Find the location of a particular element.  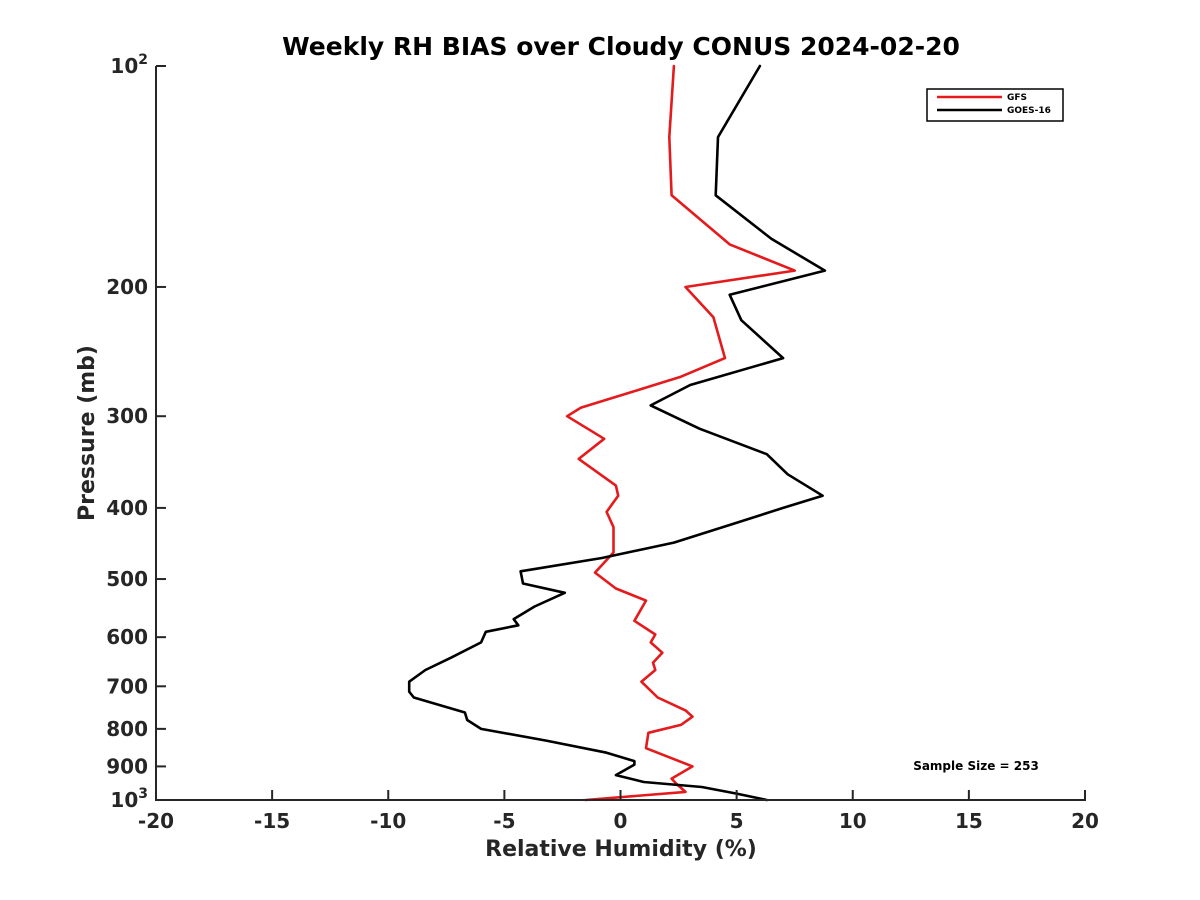

x-tick-label: 15 is located at coordinates (969, 821).